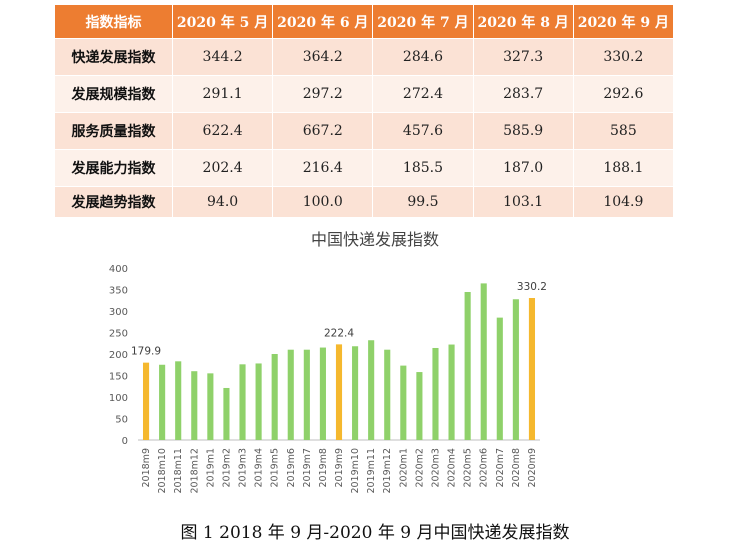 The image size is (750, 550). I want to click on table-cell: 104.9, so click(623, 202).